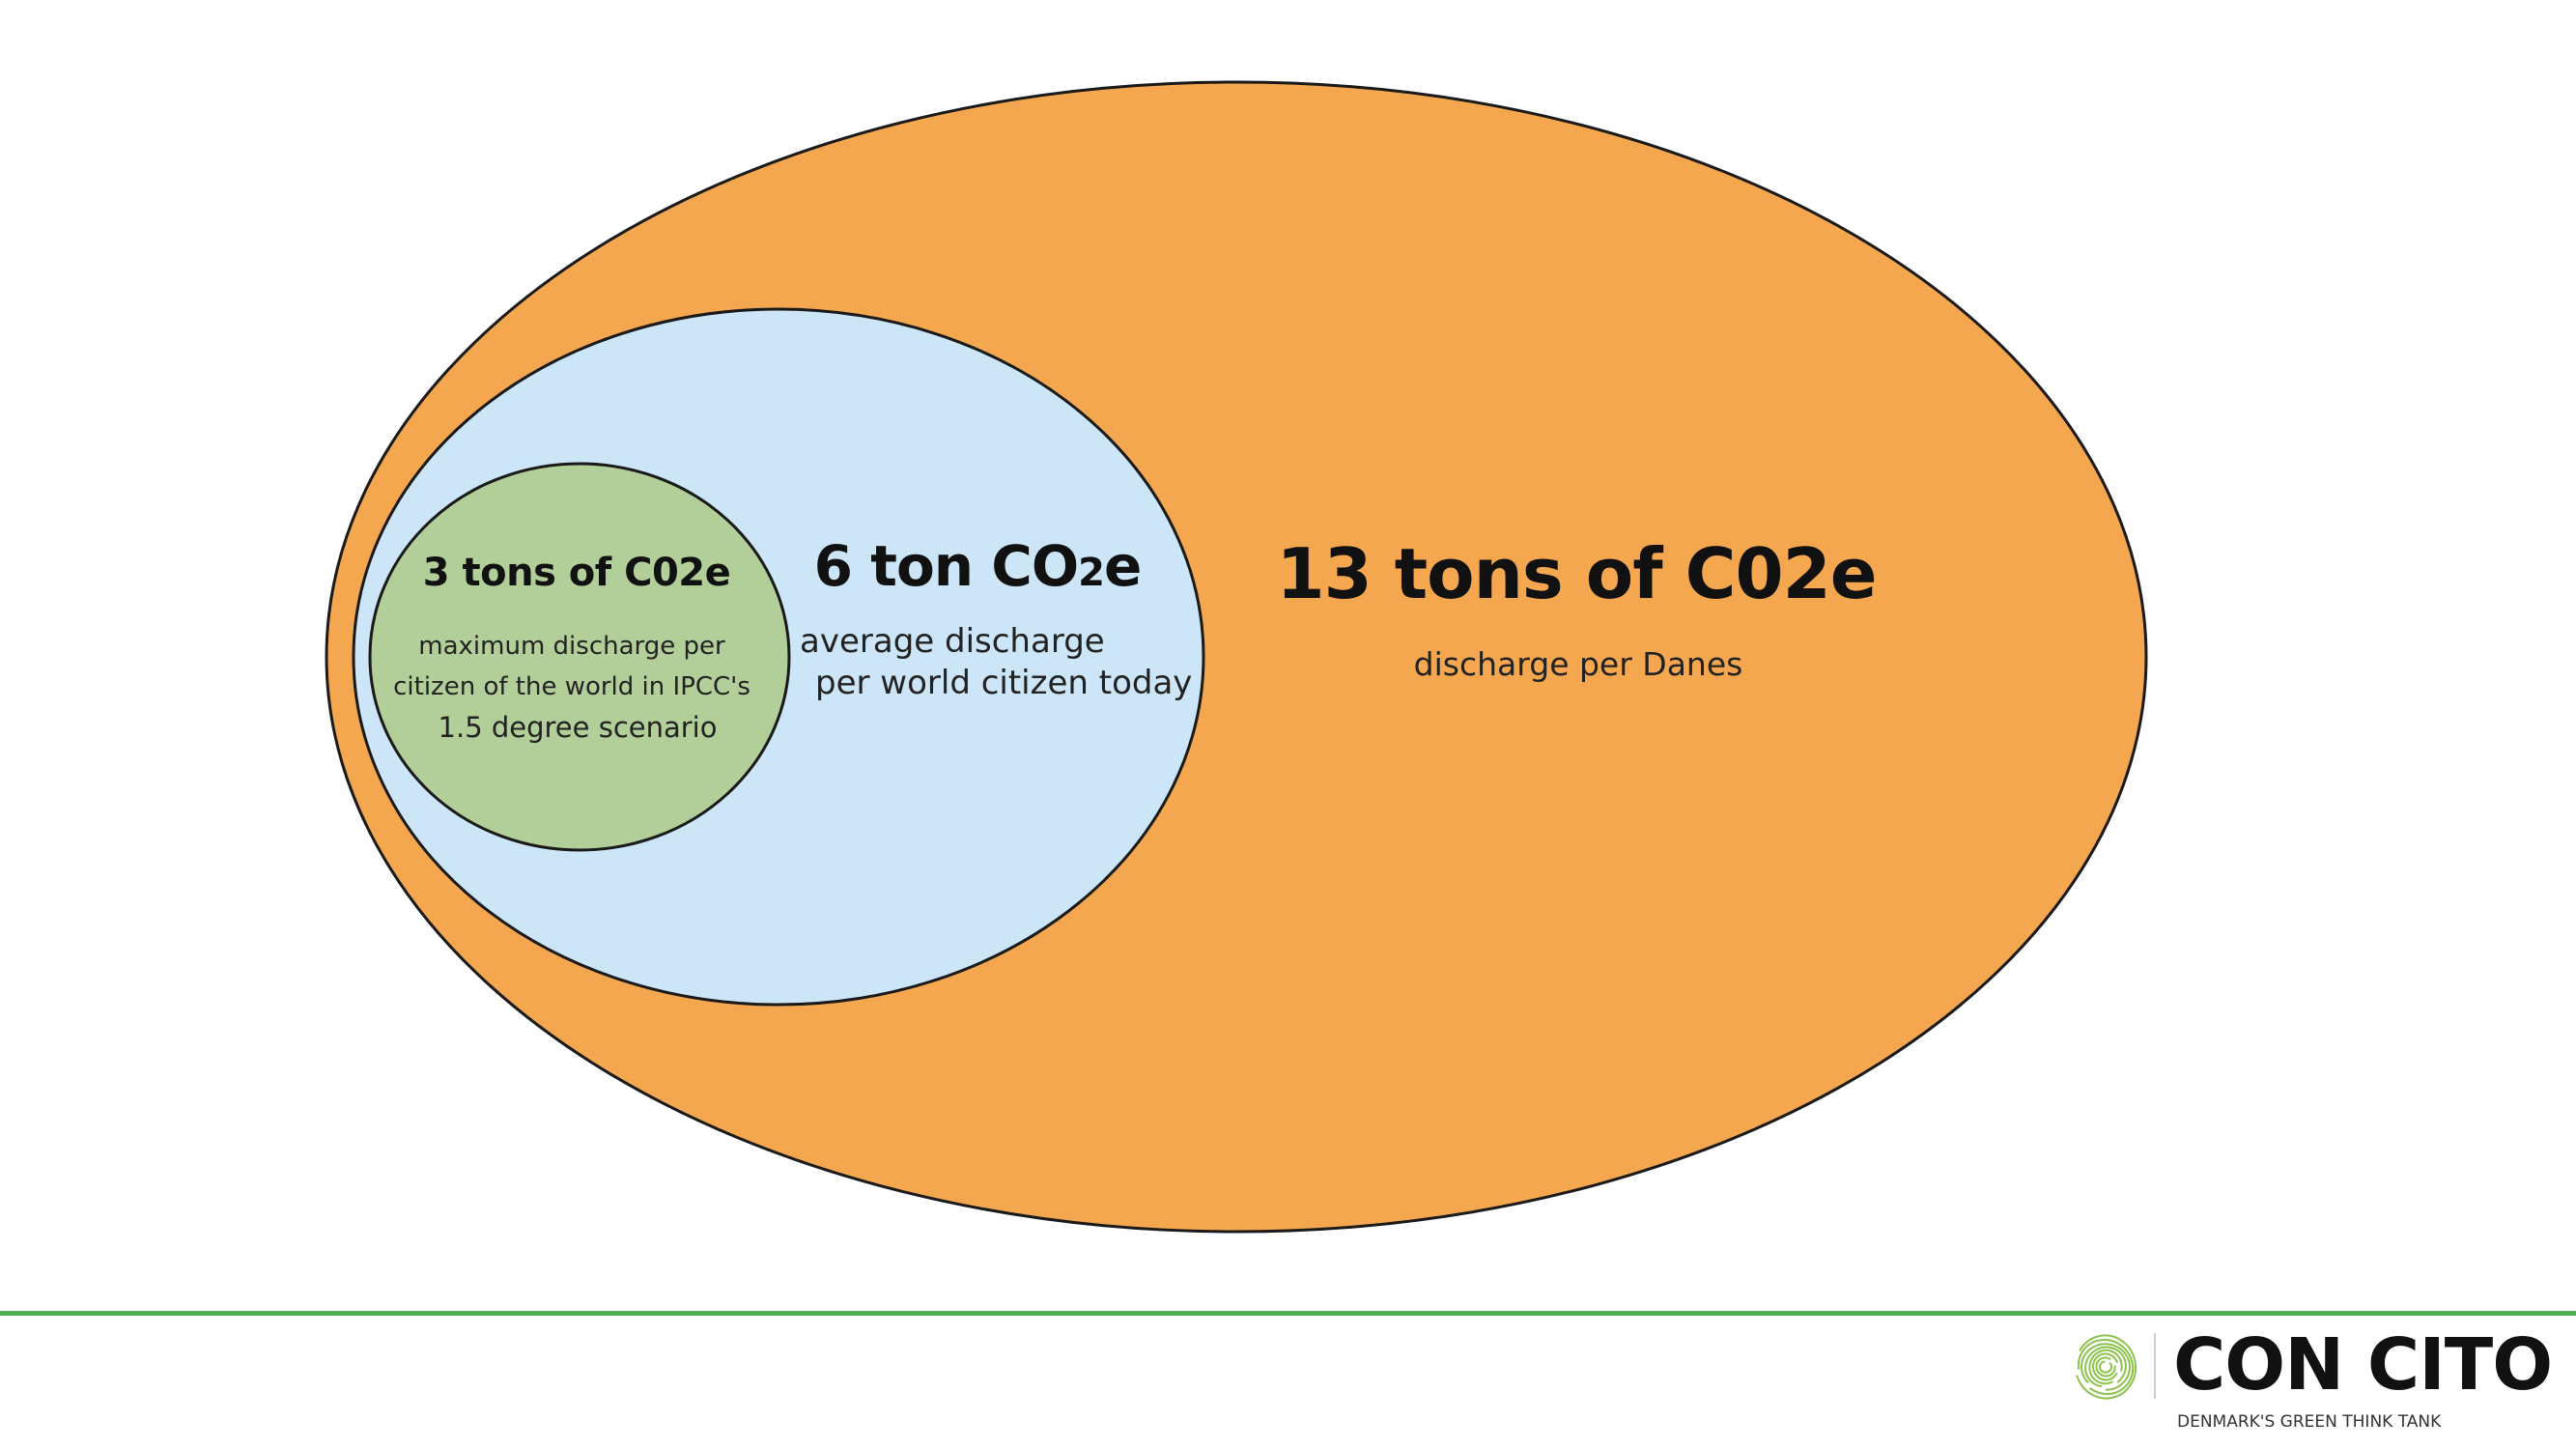 This screenshot has width=2576, height=1449. I want to click on ipcc-ellipse, so click(579, 657).